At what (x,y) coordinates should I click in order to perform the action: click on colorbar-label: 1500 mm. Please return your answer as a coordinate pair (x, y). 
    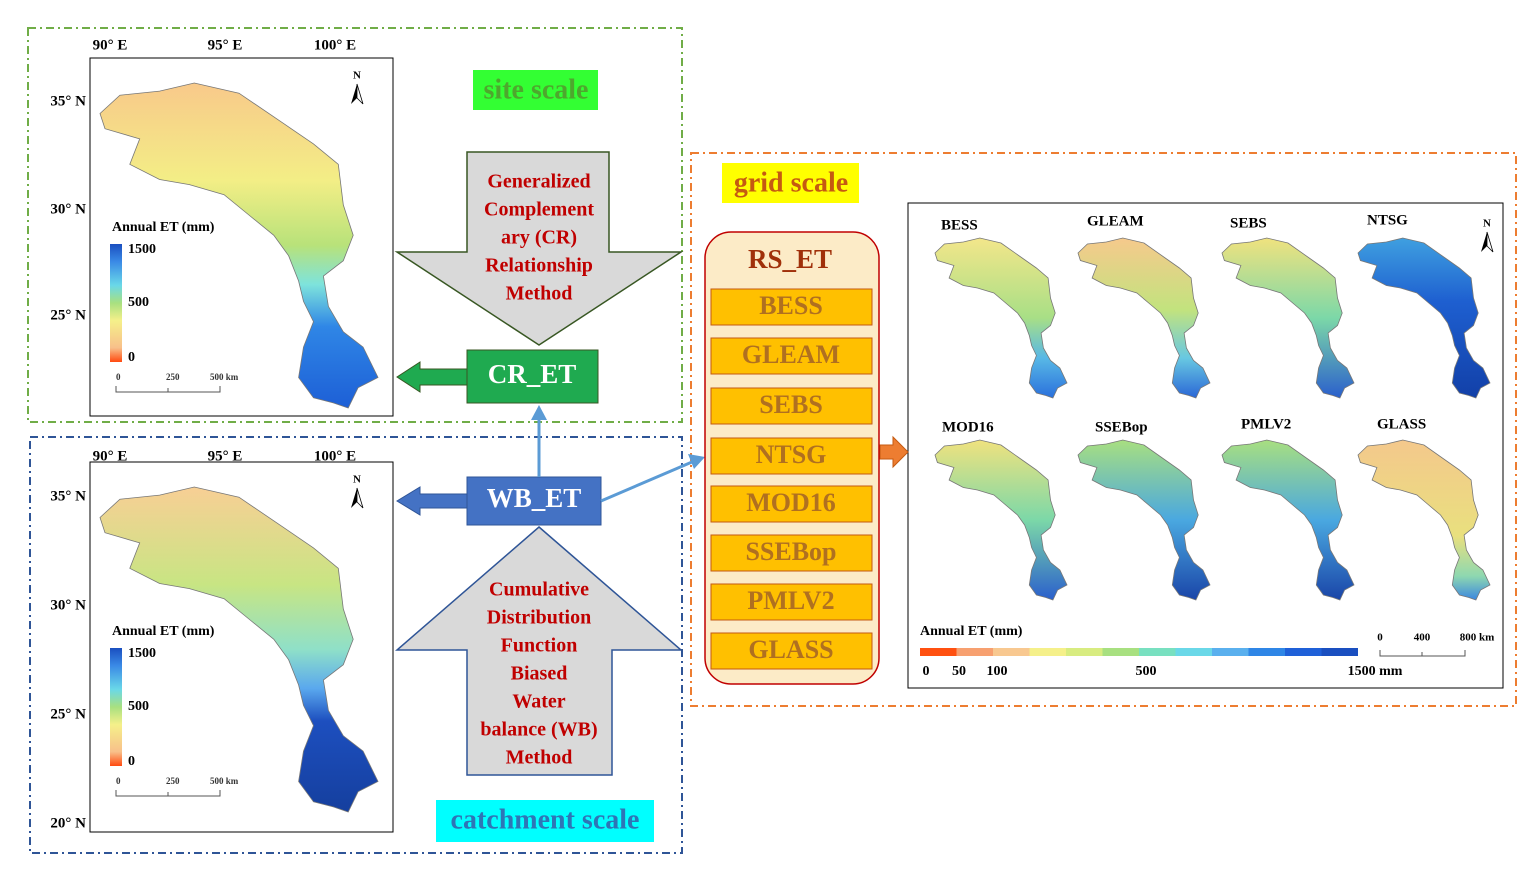
    Looking at the image, I should click on (1375, 671).